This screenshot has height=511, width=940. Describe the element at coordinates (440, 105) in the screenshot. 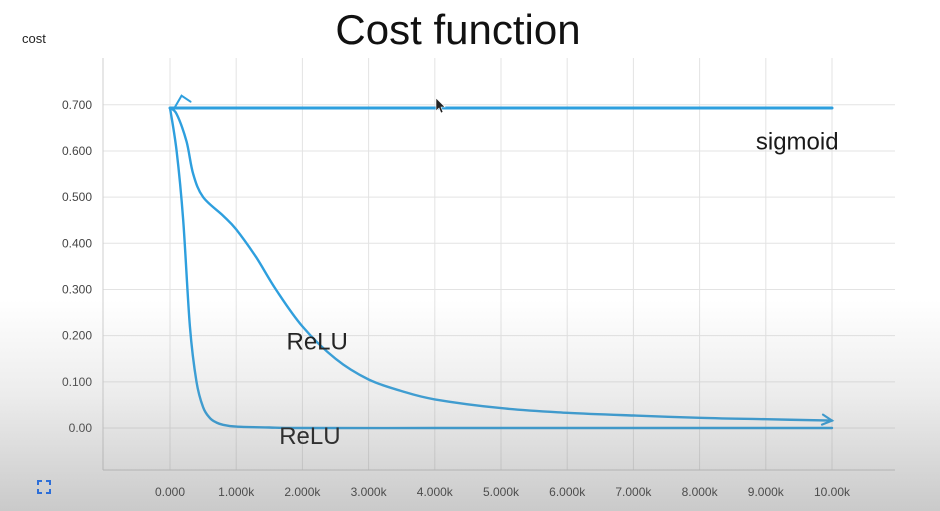

I see `mouse-cursor-icon` at that location.